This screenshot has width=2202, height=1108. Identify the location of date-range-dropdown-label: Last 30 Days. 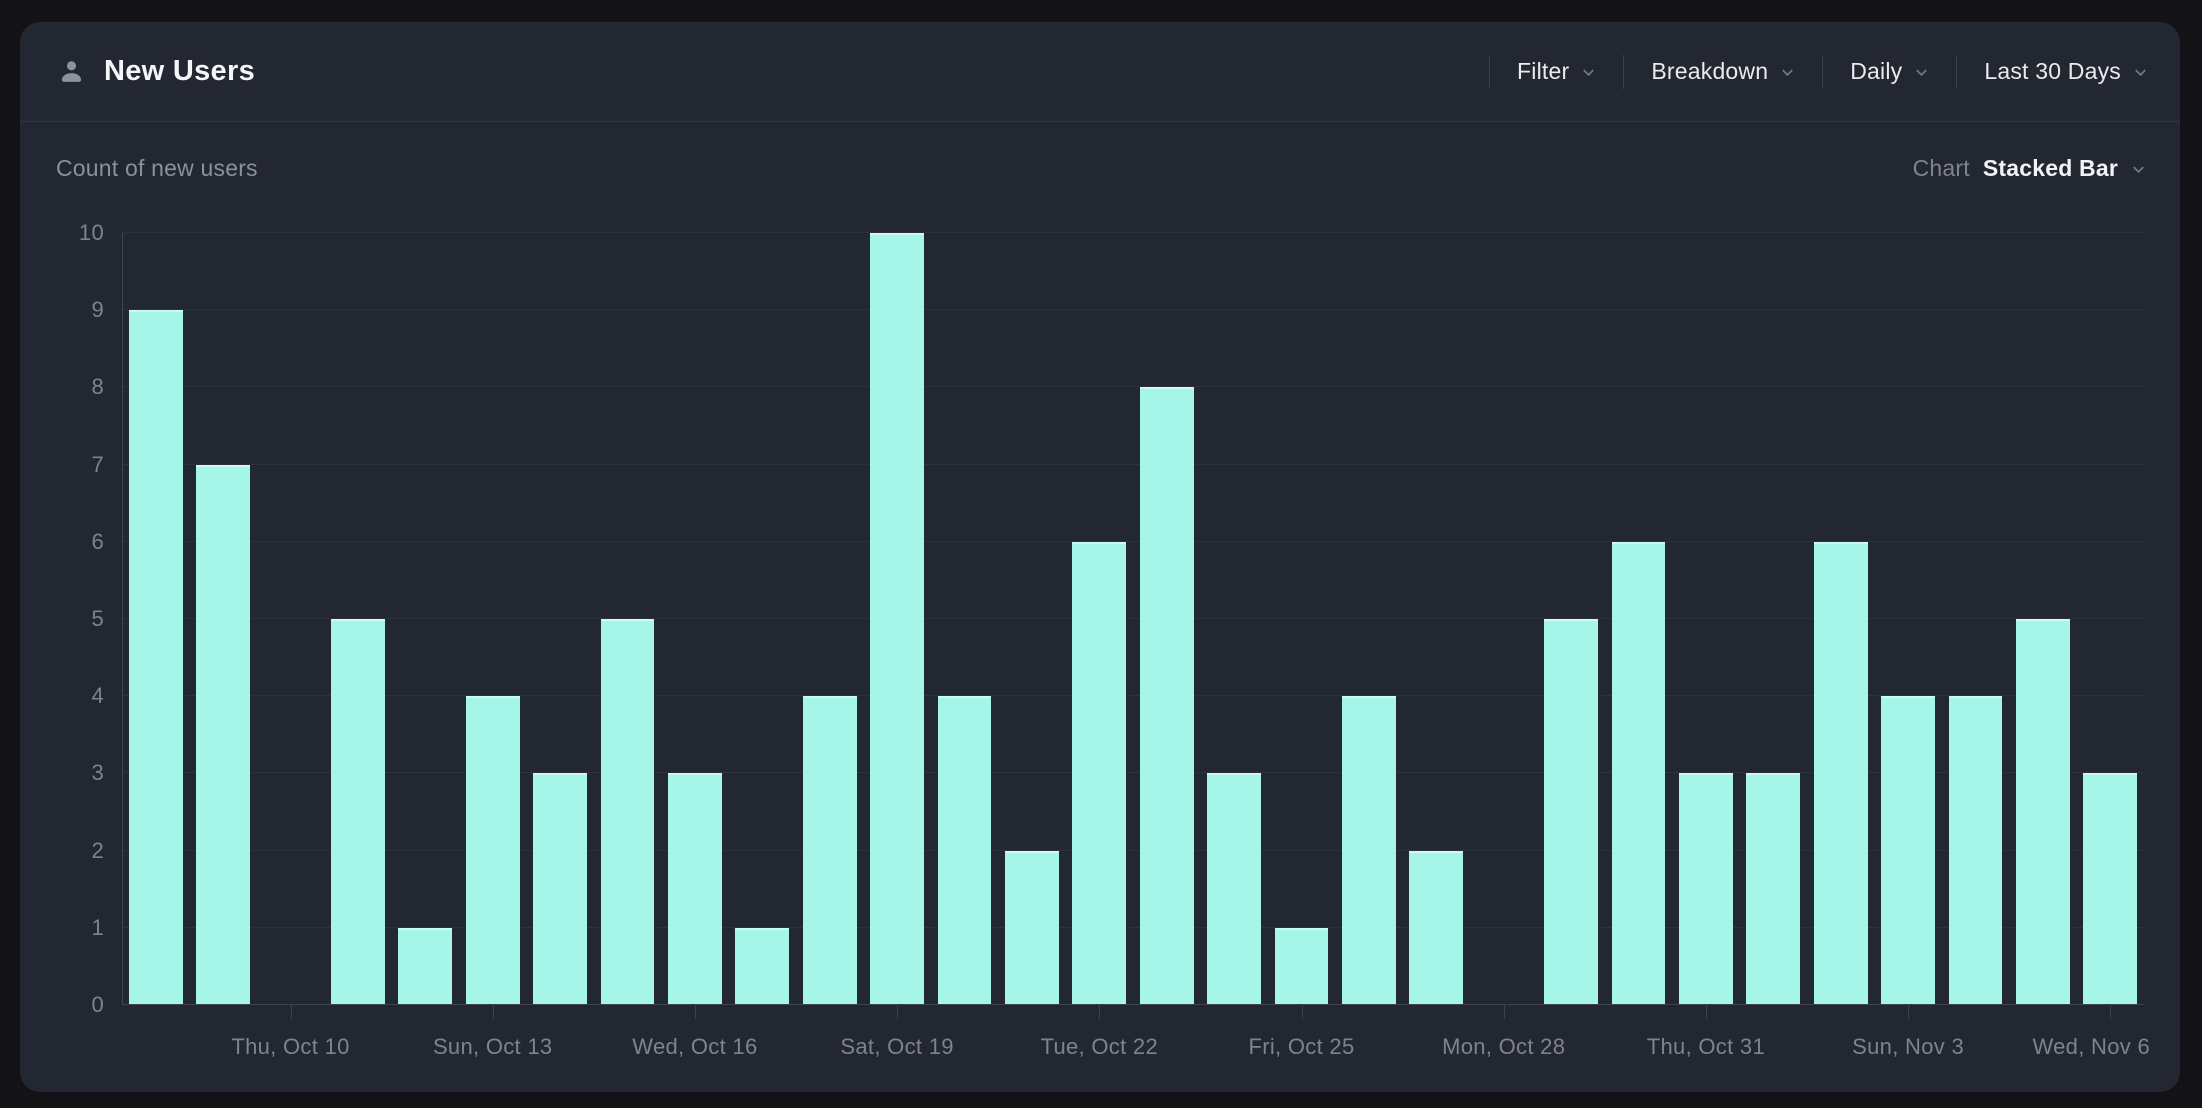
(2052, 71).